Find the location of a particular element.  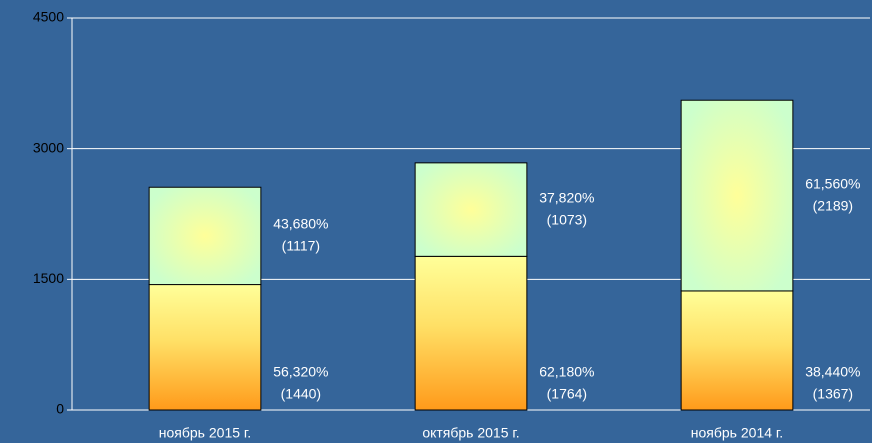

value-label: (1440) is located at coordinates (301, 394).